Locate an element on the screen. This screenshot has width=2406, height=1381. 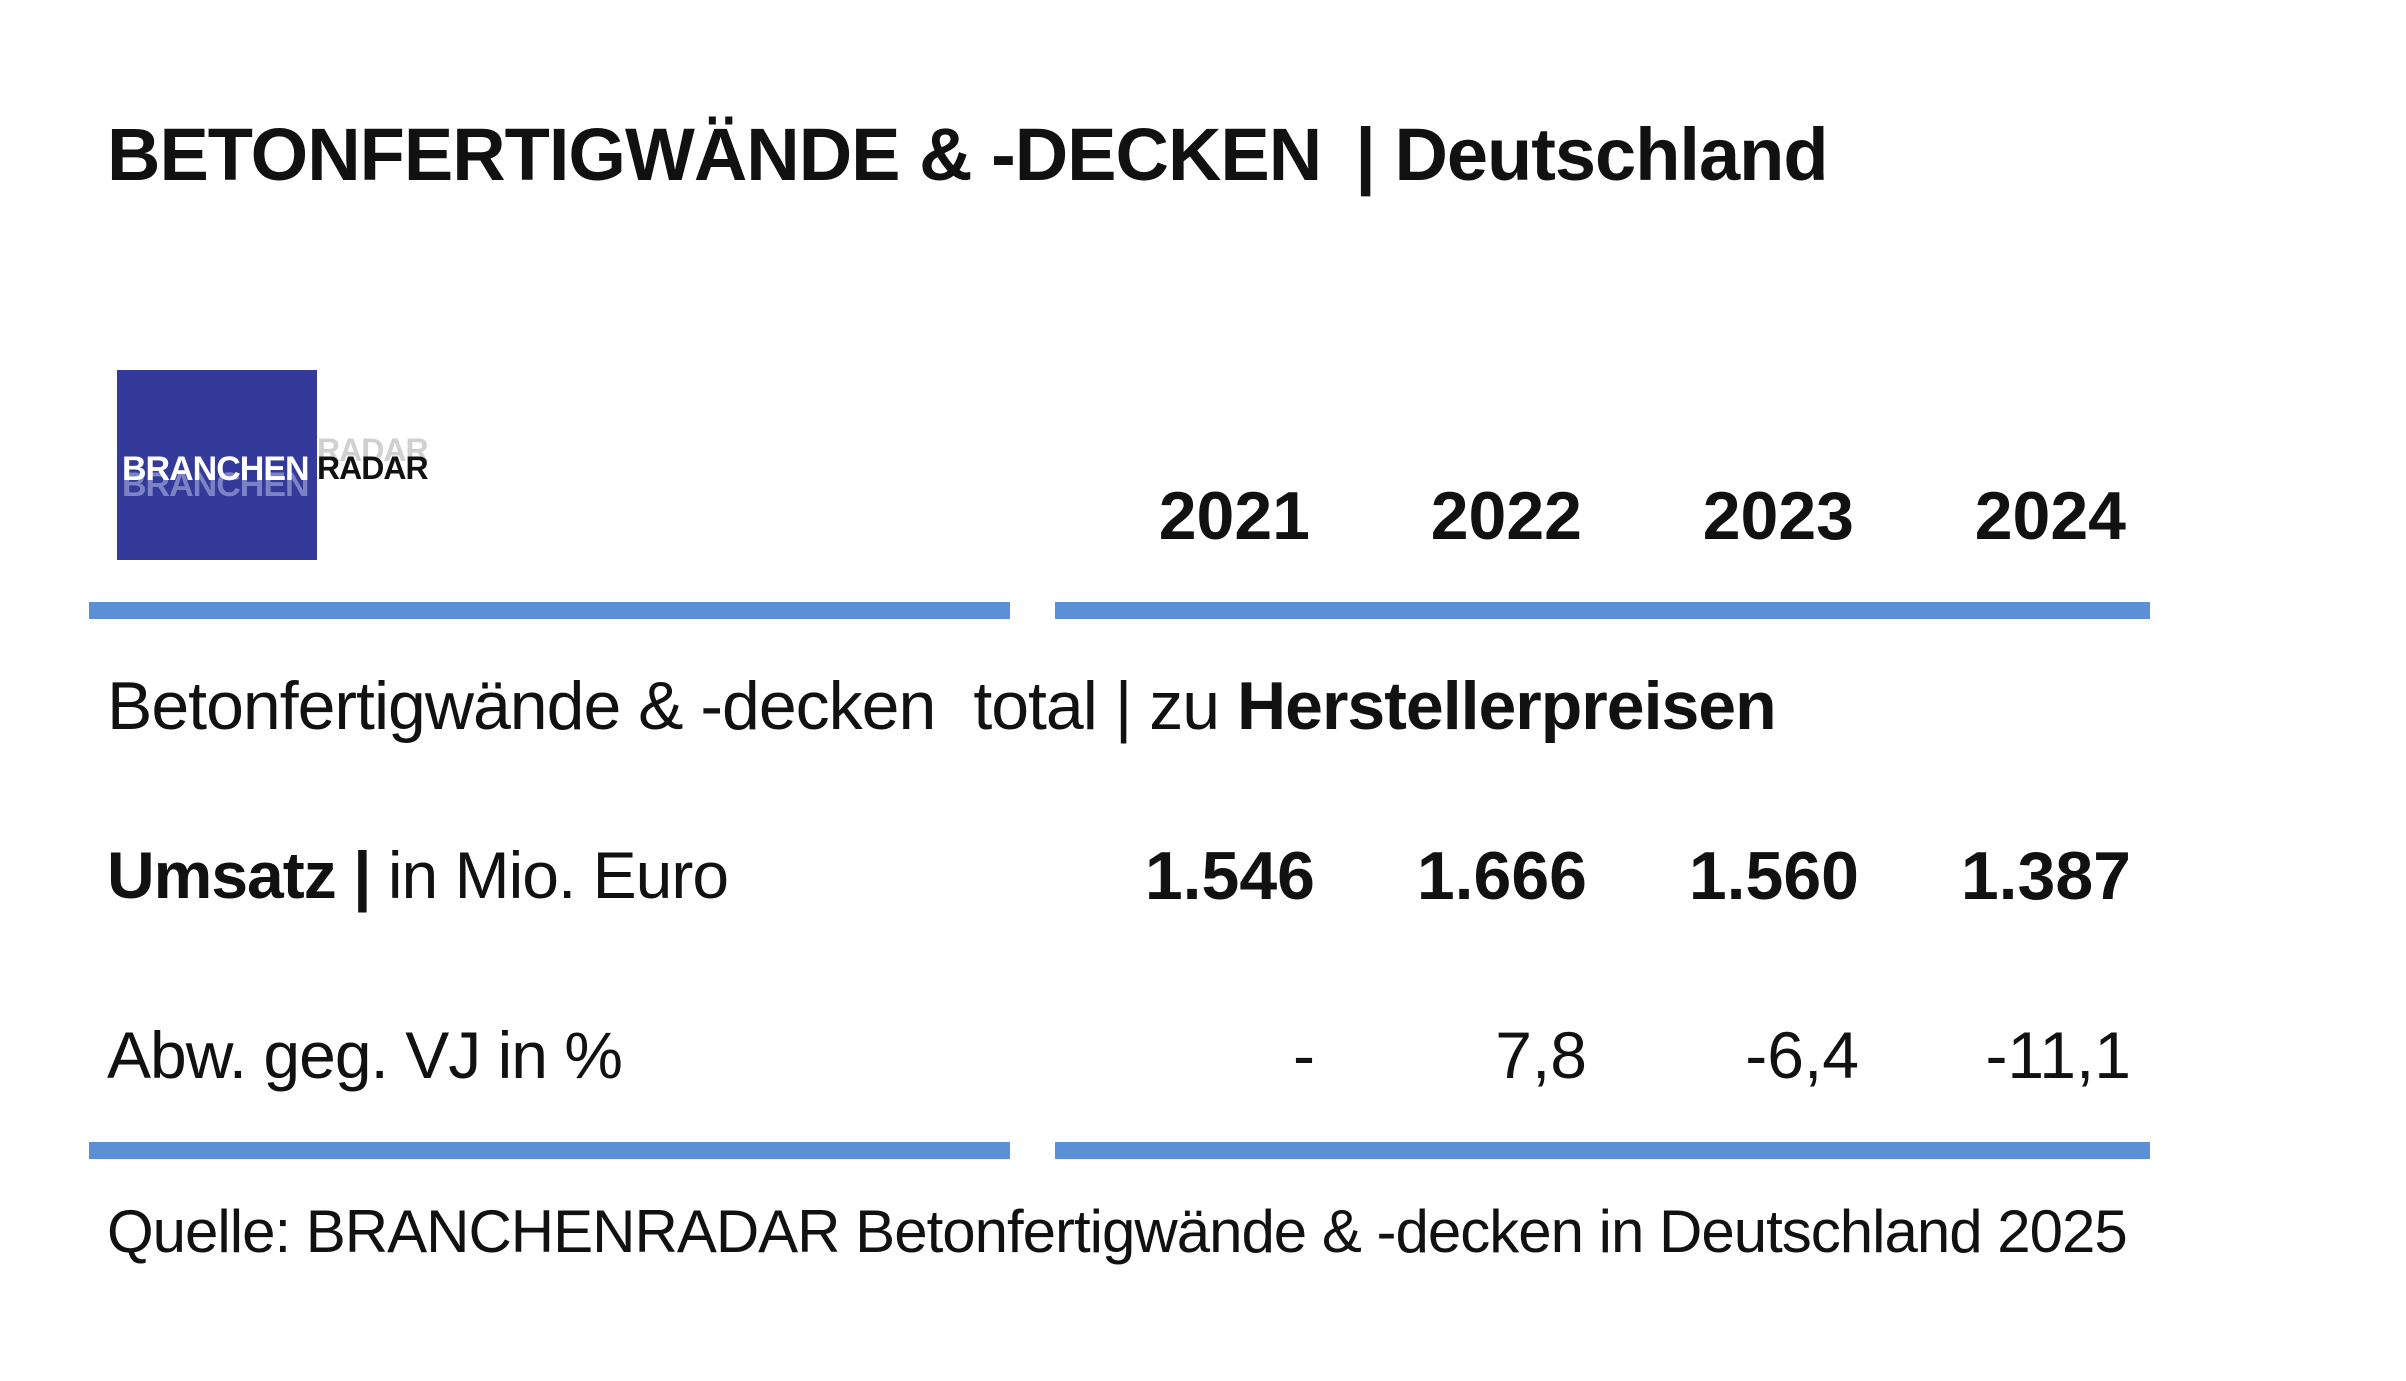
row-label-unit: in Mio. Euro is located at coordinates (558, 875).